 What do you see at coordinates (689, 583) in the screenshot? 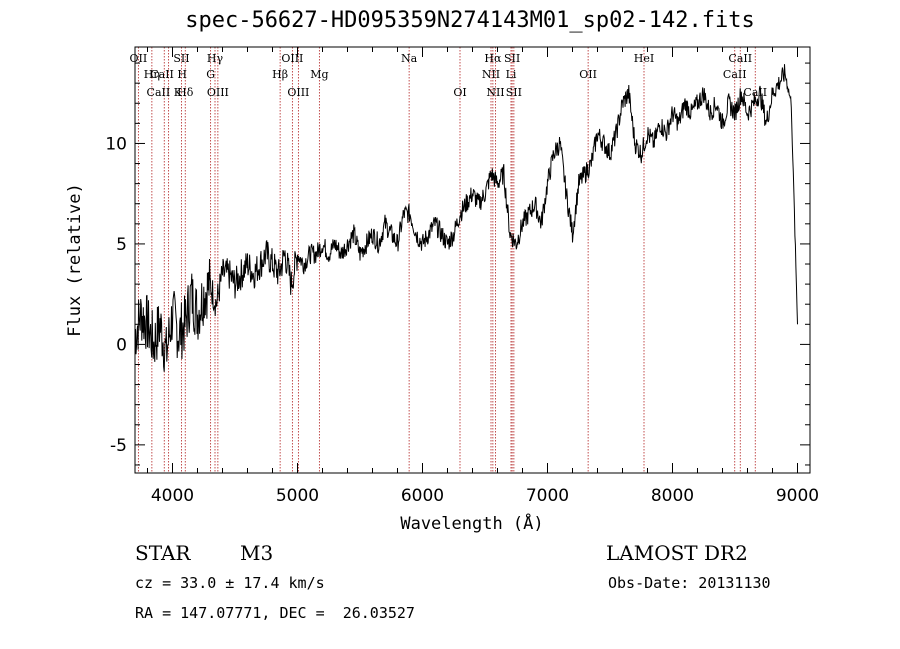
I see `observation-date: Obs-Date: 20131130` at bounding box center [689, 583].